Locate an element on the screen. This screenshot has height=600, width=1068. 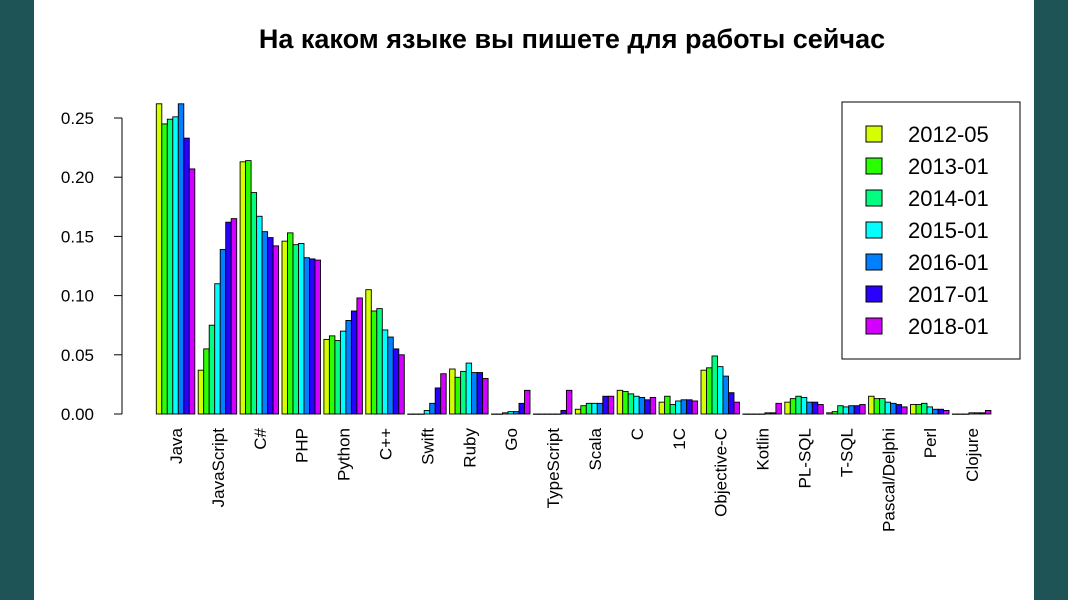
bar-c--2012-05 is located at coordinates (368, 352).